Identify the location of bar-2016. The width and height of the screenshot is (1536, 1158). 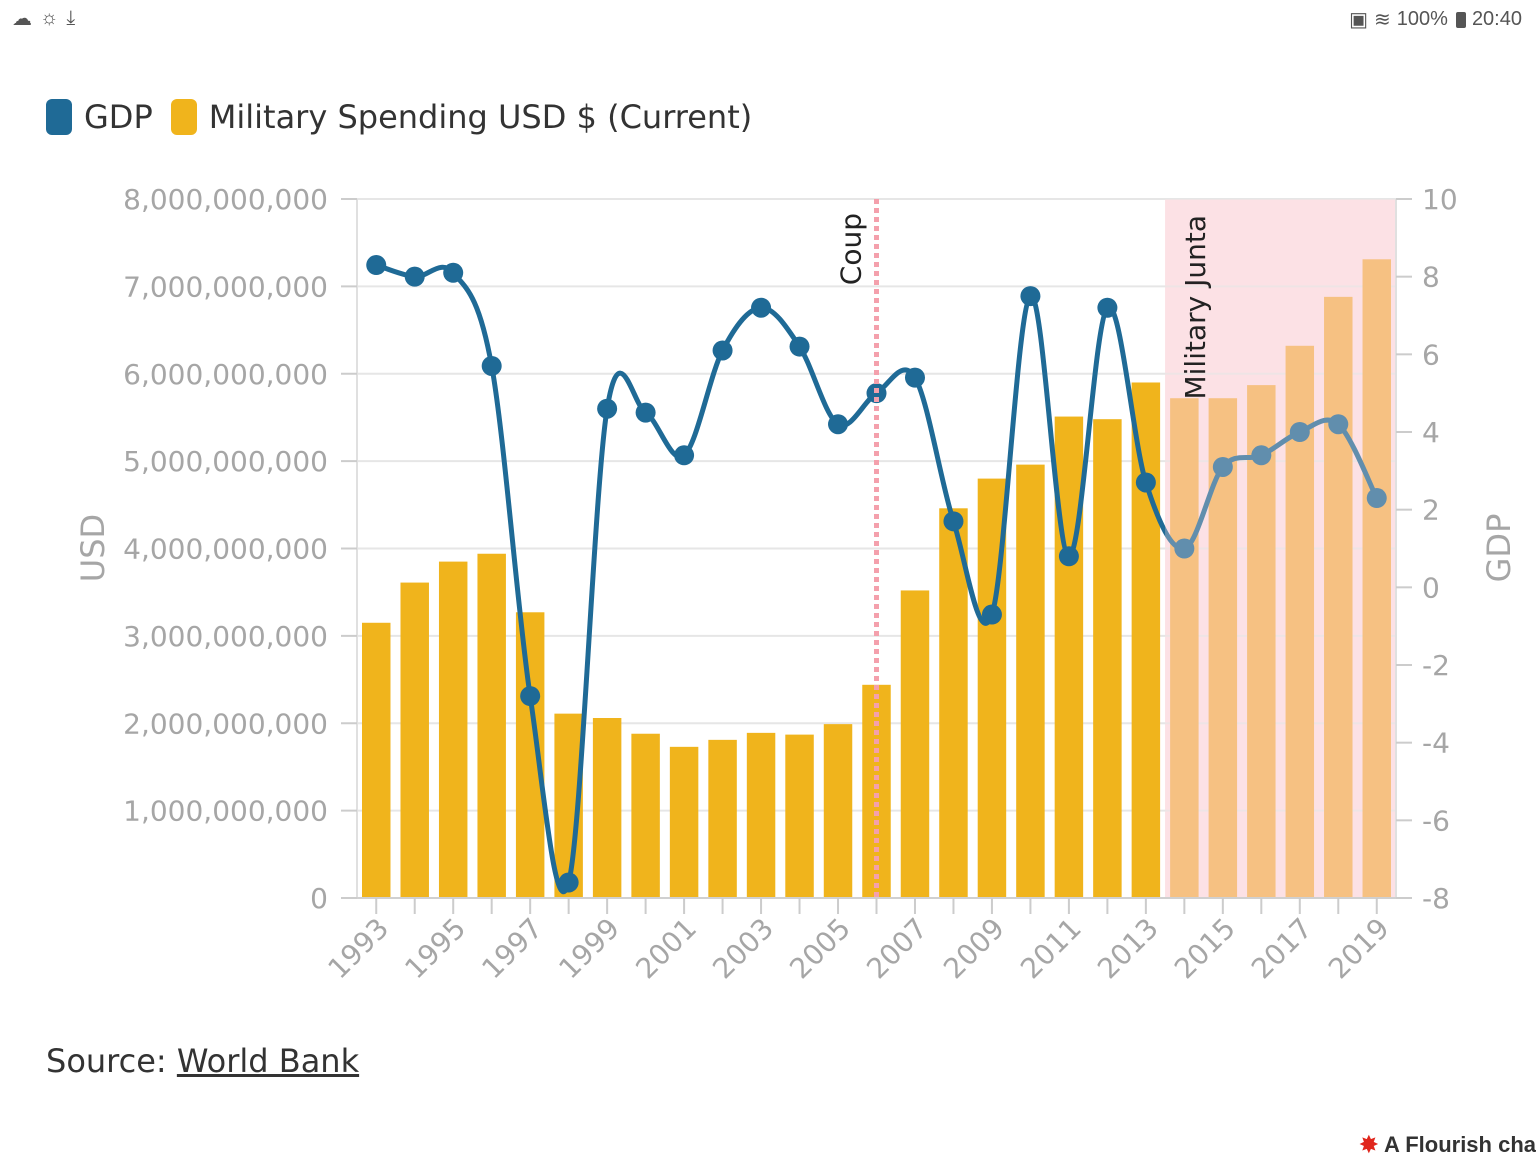
(1261, 641).